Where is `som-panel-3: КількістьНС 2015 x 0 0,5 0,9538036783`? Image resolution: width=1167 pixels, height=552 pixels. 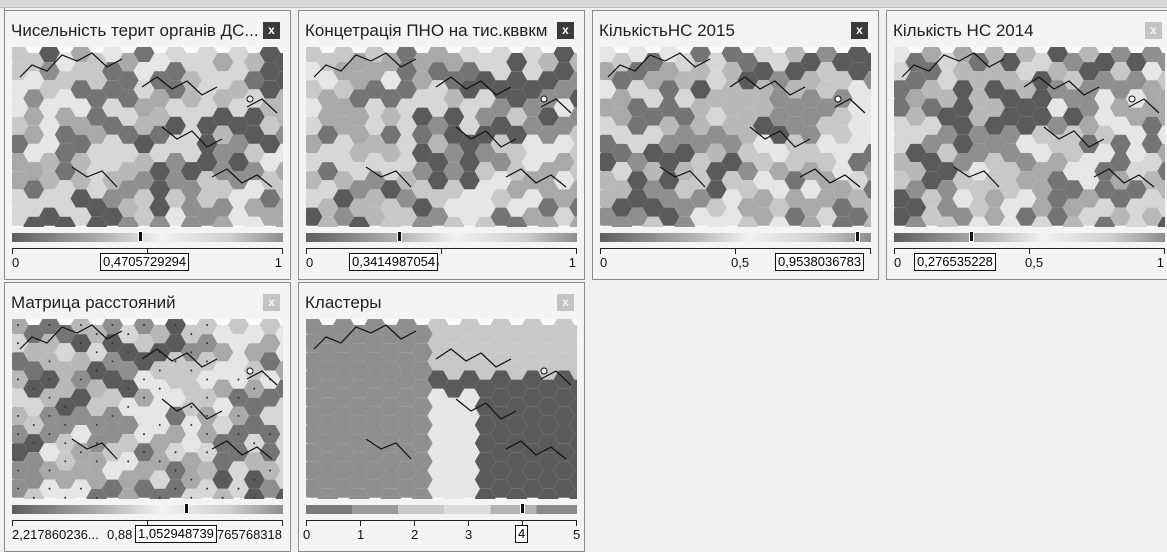
som-panel-3: КількістьНС 2015 x 0 0,5 0,9538036783 is located at coordinates (735, 145).